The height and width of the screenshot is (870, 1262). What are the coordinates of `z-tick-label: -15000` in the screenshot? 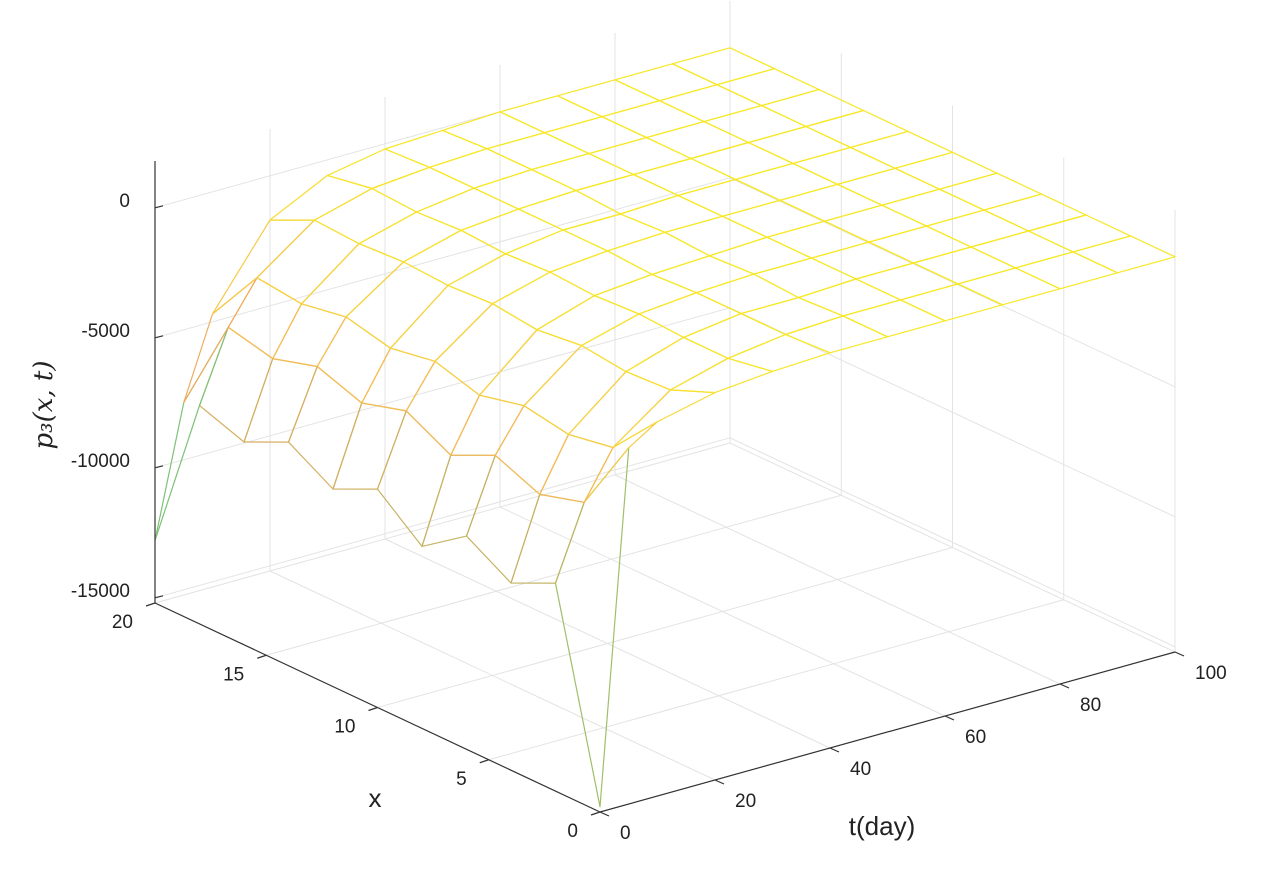 It's located at (100, 591).